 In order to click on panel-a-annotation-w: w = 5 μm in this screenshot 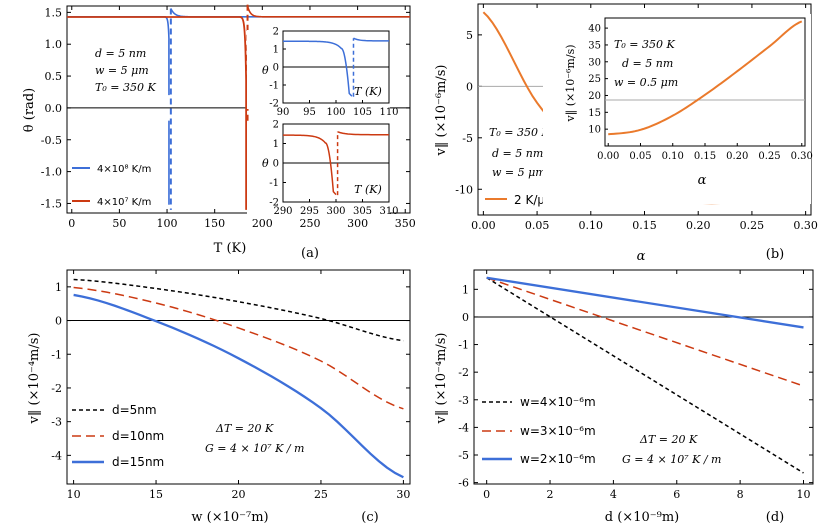, I will do `click(122, 70)`.